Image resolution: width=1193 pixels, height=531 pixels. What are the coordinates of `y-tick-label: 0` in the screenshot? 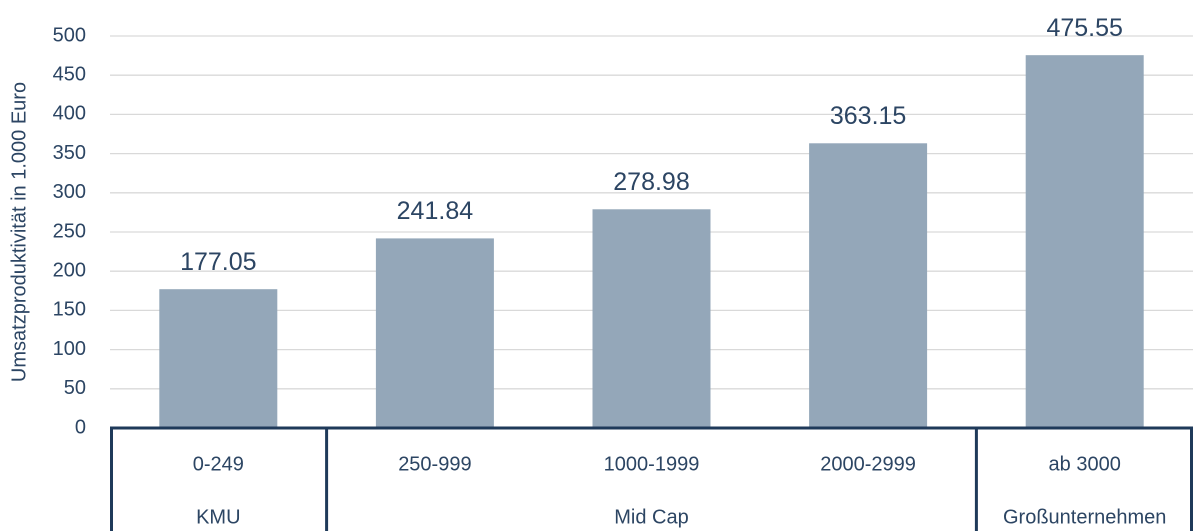 It's located at (80, 427).